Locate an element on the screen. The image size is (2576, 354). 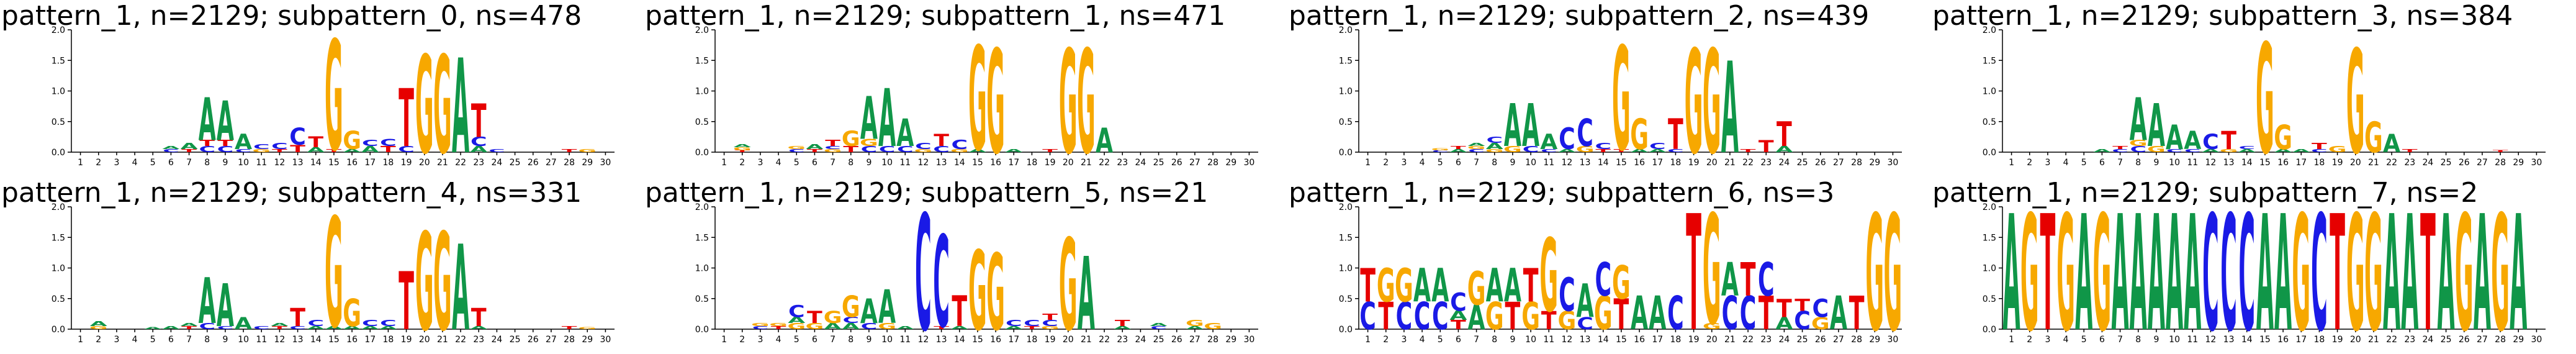
x-tick-label: 19 is located at coordinates (1694, 340).